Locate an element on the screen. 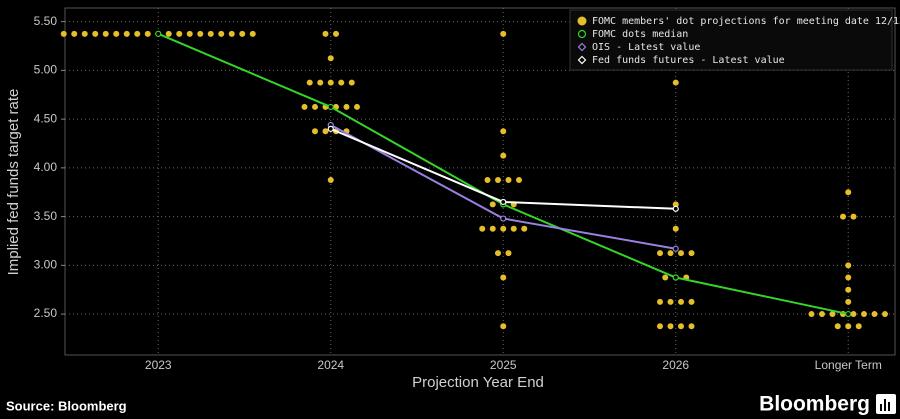  y-tick-label: 5.50 is located at coordinates (46, 21).